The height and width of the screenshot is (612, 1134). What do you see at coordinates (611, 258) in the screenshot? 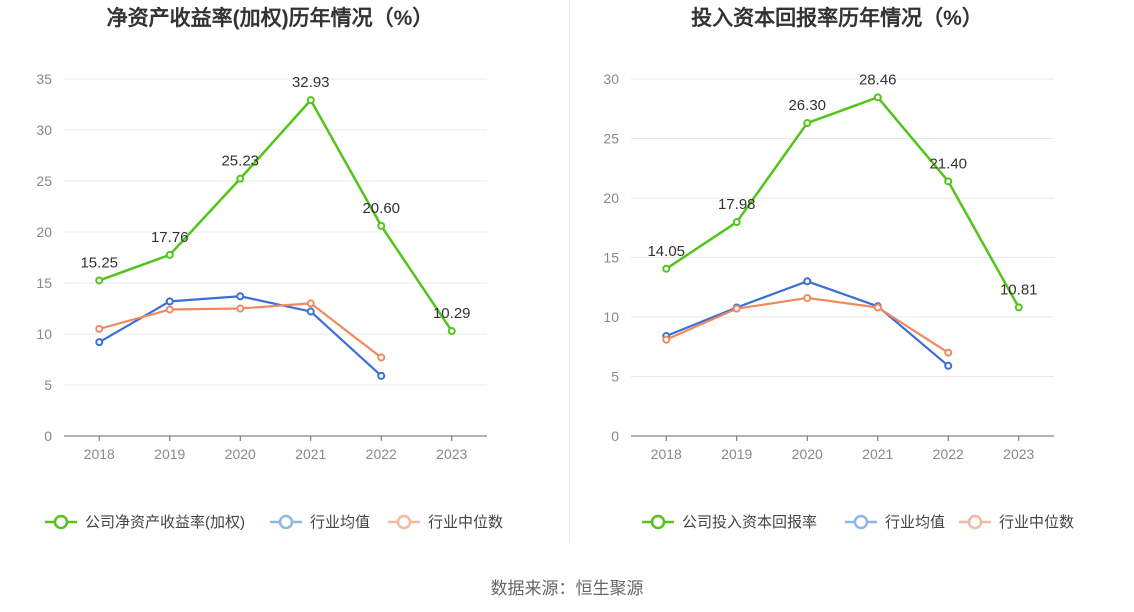
I see `chart2-y-tick-label: 15` at bounding box center [611, 258].